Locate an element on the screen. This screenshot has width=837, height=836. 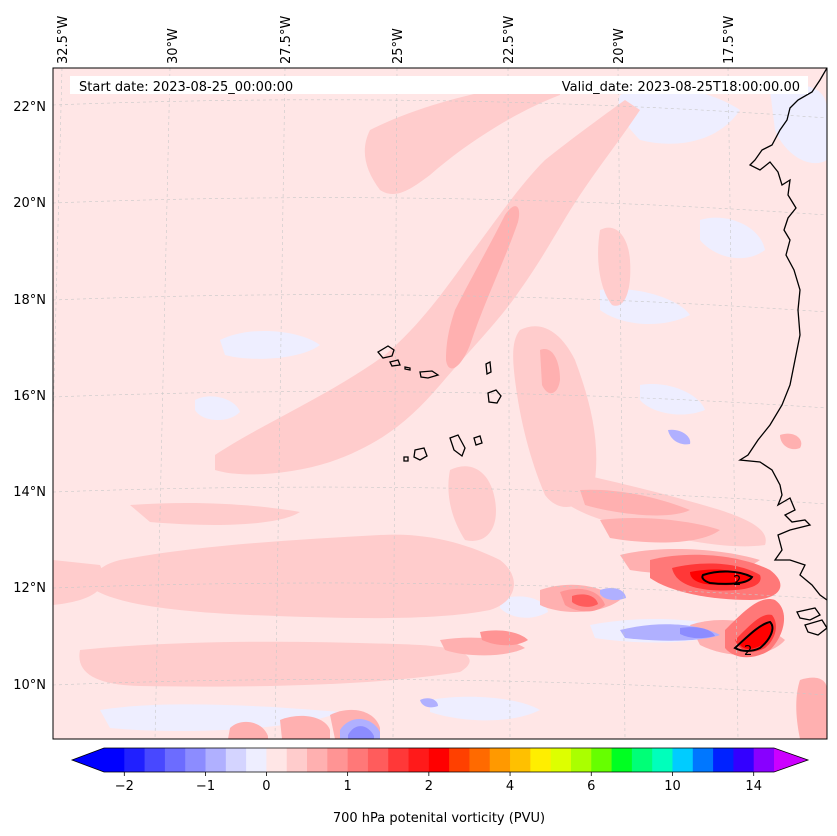
colorbar-label: 700 hPa potenital vorticity (PVU) is located at coordinates (439, 818).